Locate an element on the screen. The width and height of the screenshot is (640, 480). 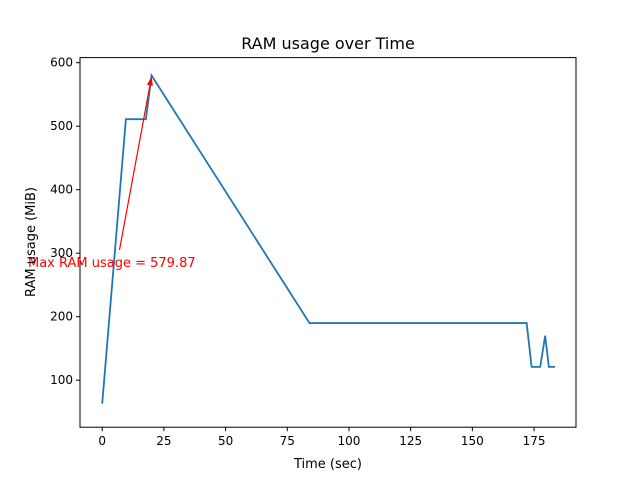
y-tick-label: 100 is located at coordinates (61, 380).